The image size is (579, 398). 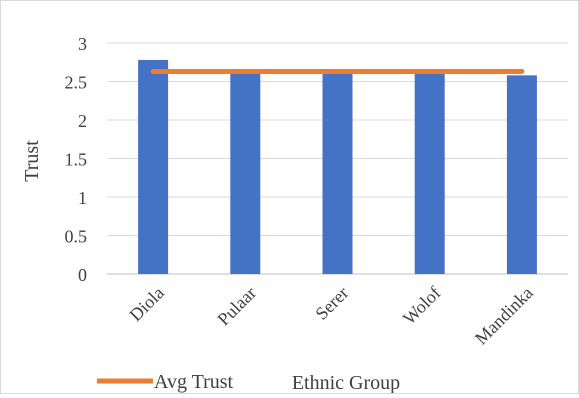 I want to click on bar-diola, so click(x=153, y=166).